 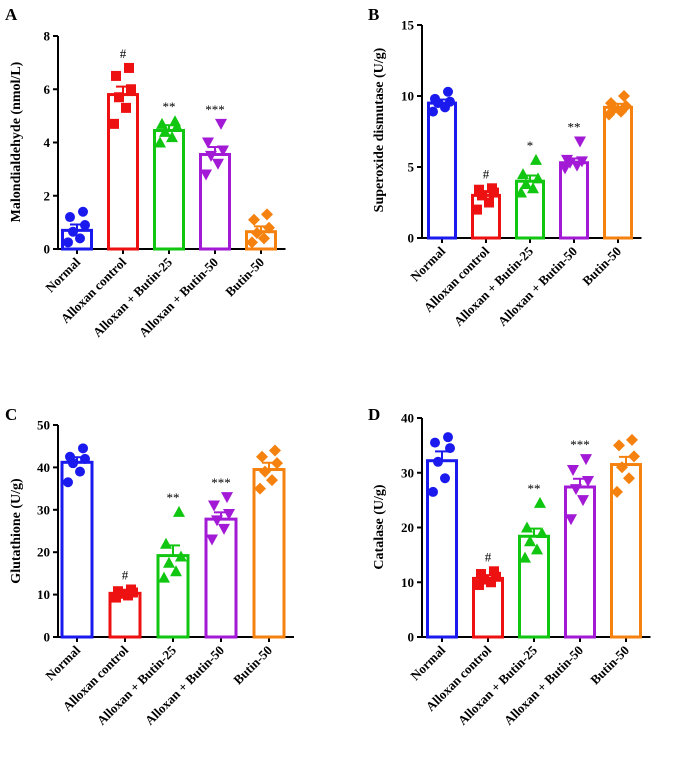 What do you see at coordinates (11, 414) in the screenshot?
I see `panel-c-letter: C` at bounding box center [11, 414].